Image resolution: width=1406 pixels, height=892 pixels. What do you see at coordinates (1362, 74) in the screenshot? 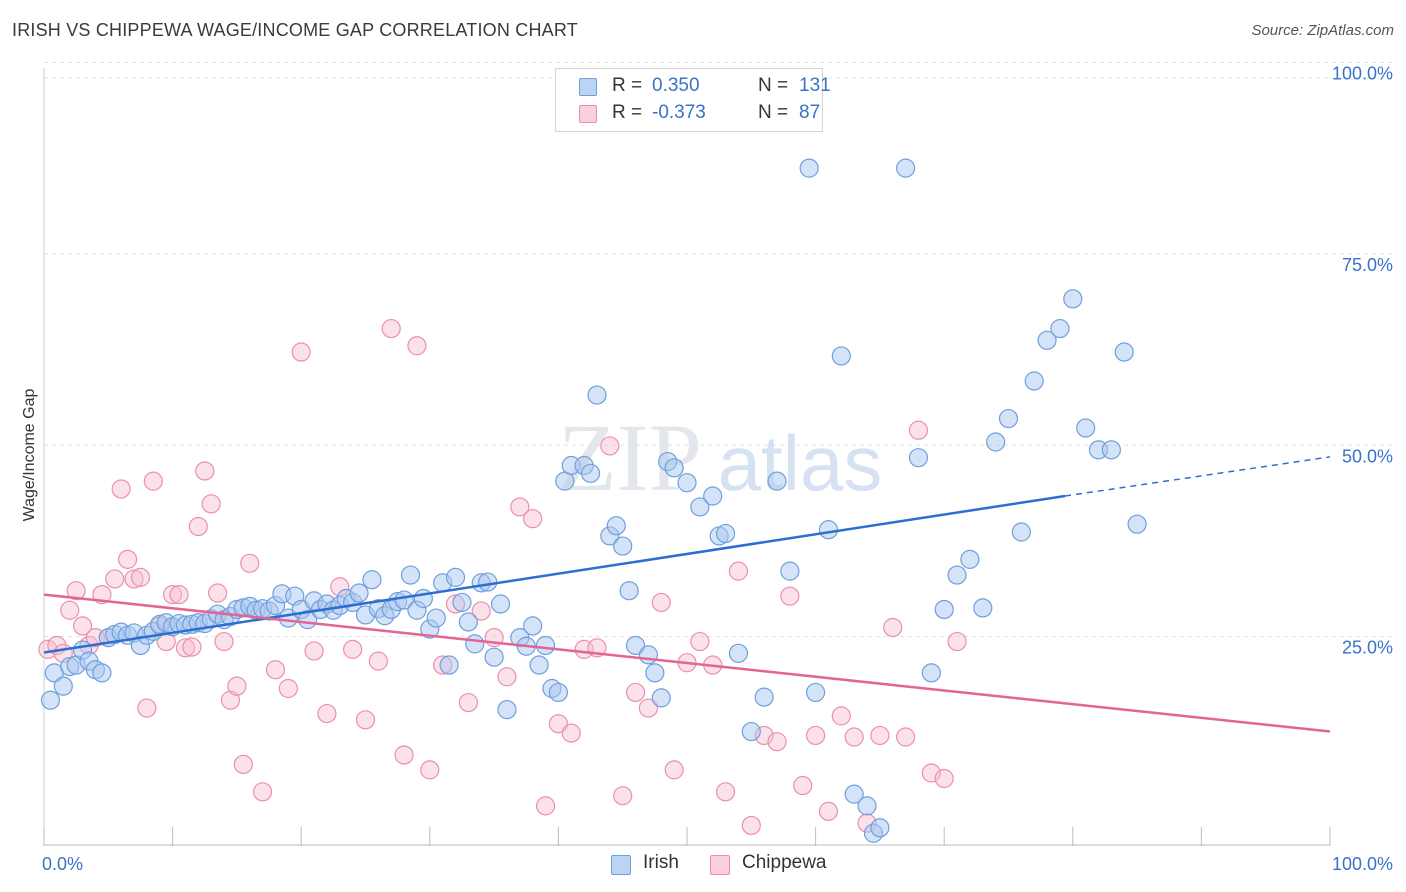
I see `y-tick-label: 100.0%` at bounding box center [1362, 74].